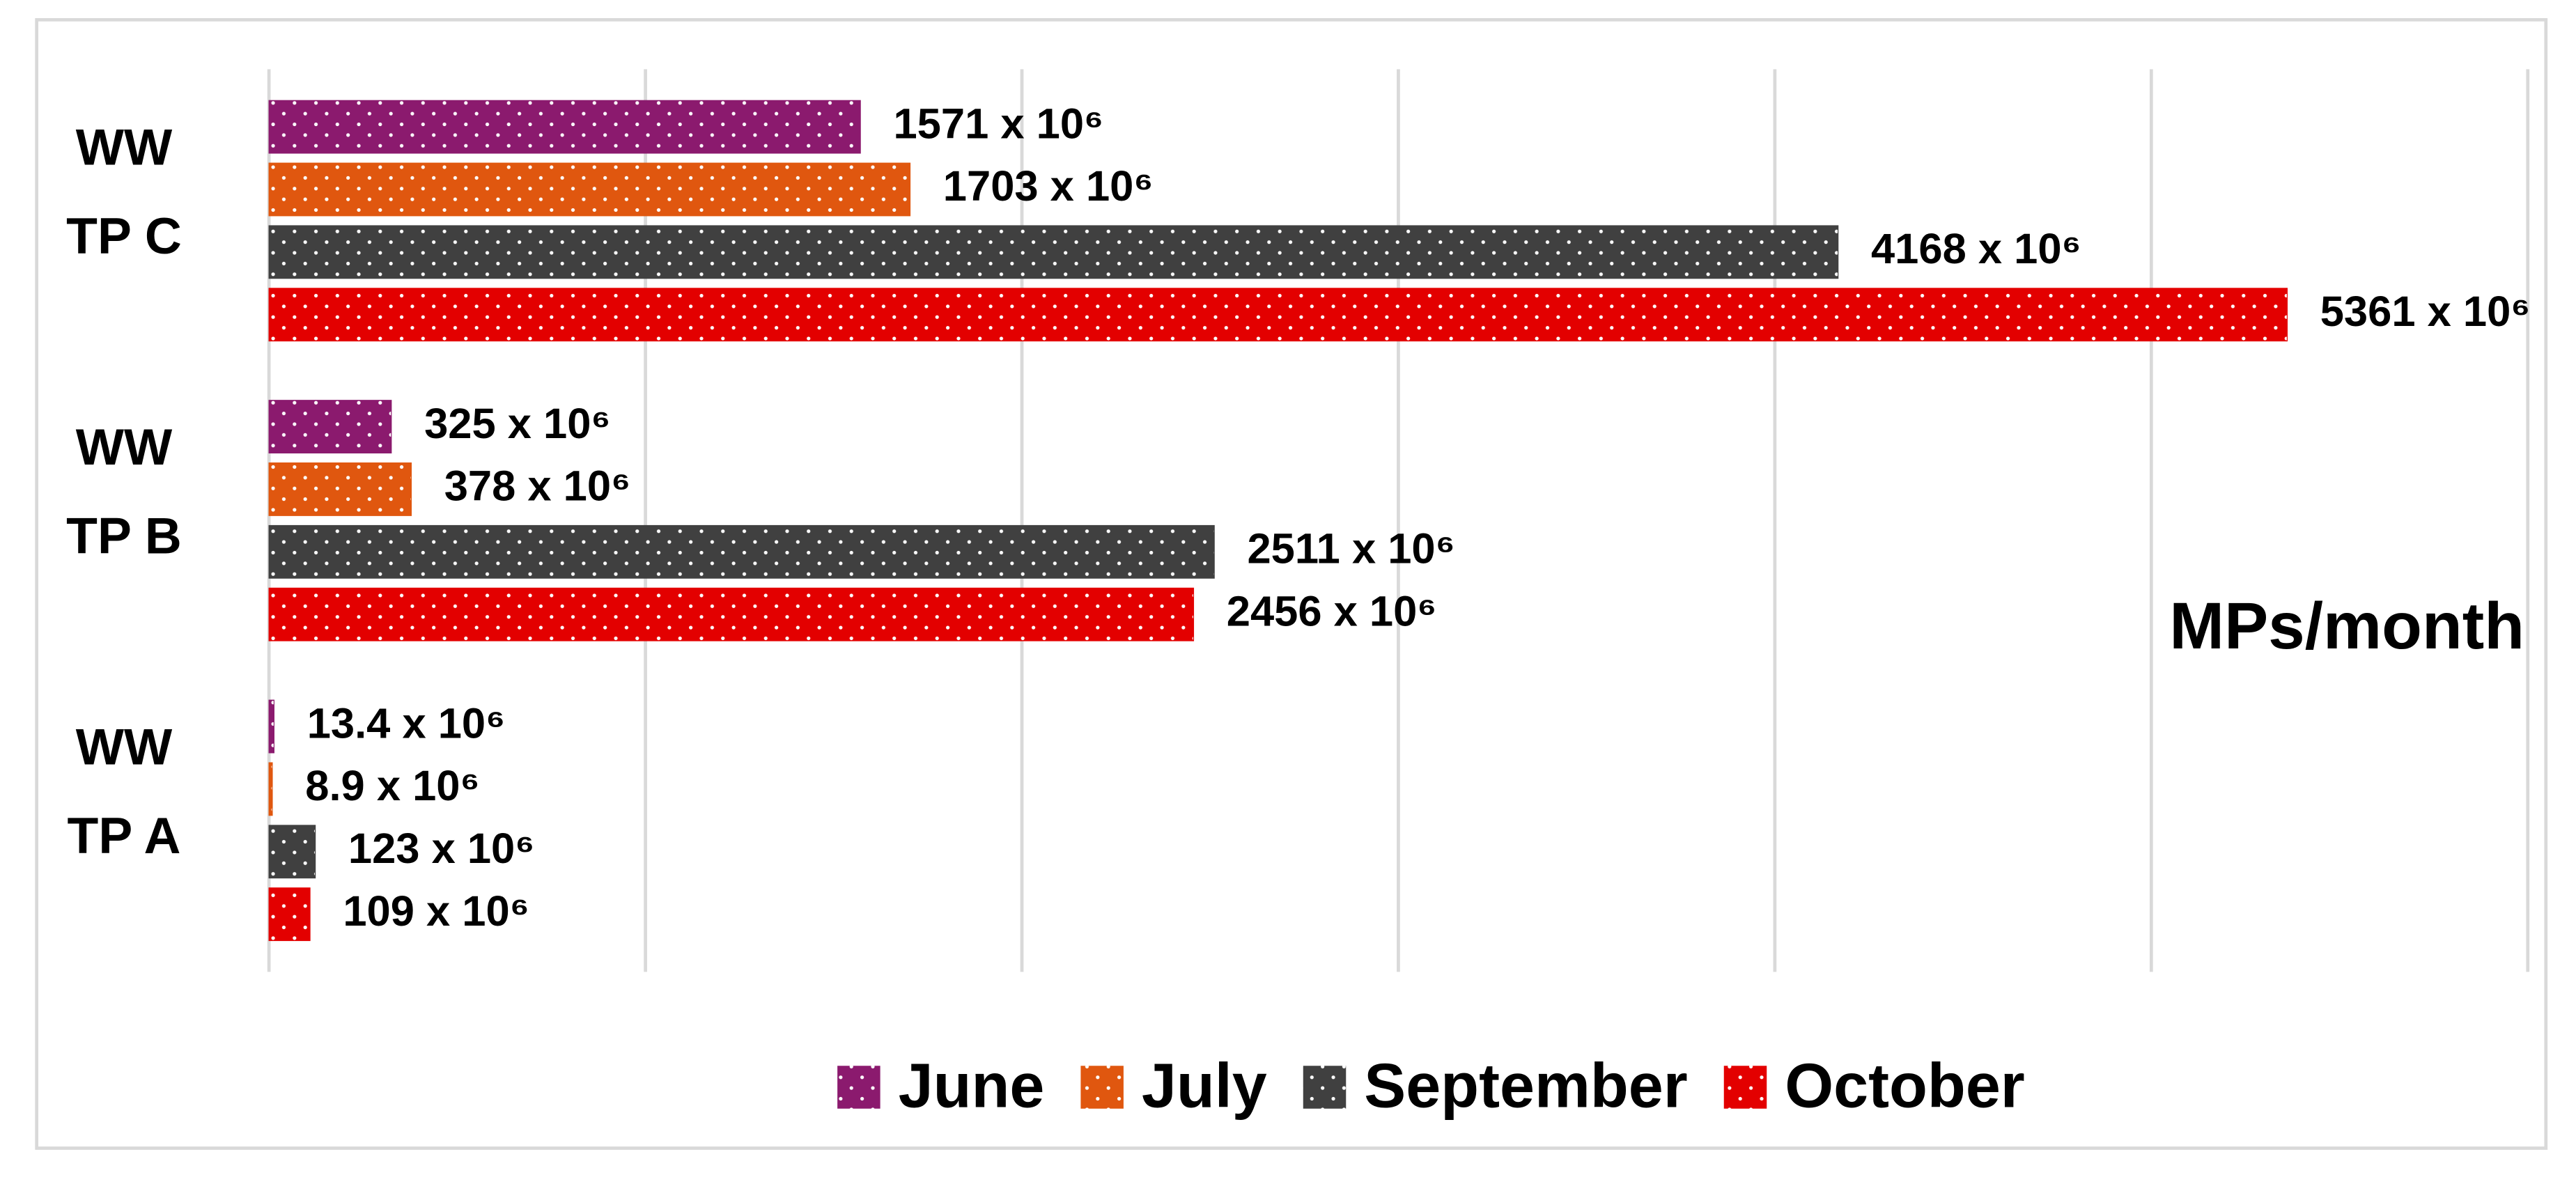  What do you see at coordinates (1048, 186) in the screenshot?
I see `value-label: 1703 x 10⁶` at bounding box center [1048, 186].